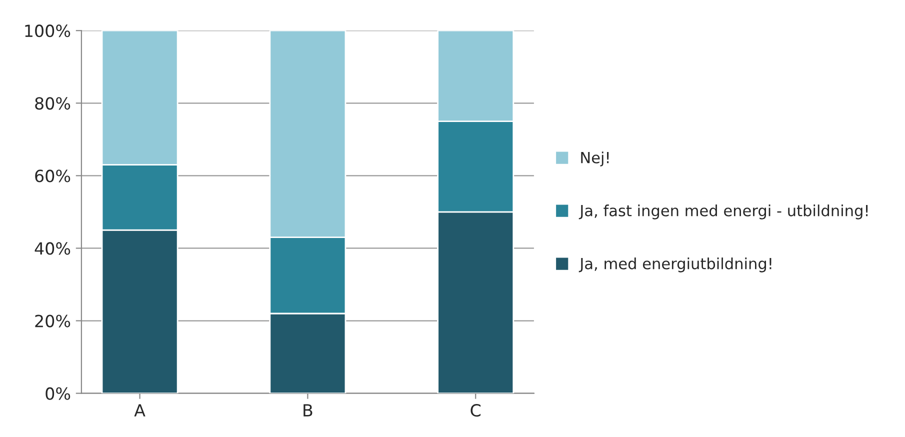  Describe the element at coordinates (723, 212) in the screenshot. I see `legend-label: Ja, fast ingen med energi - utbildning!` at that location.